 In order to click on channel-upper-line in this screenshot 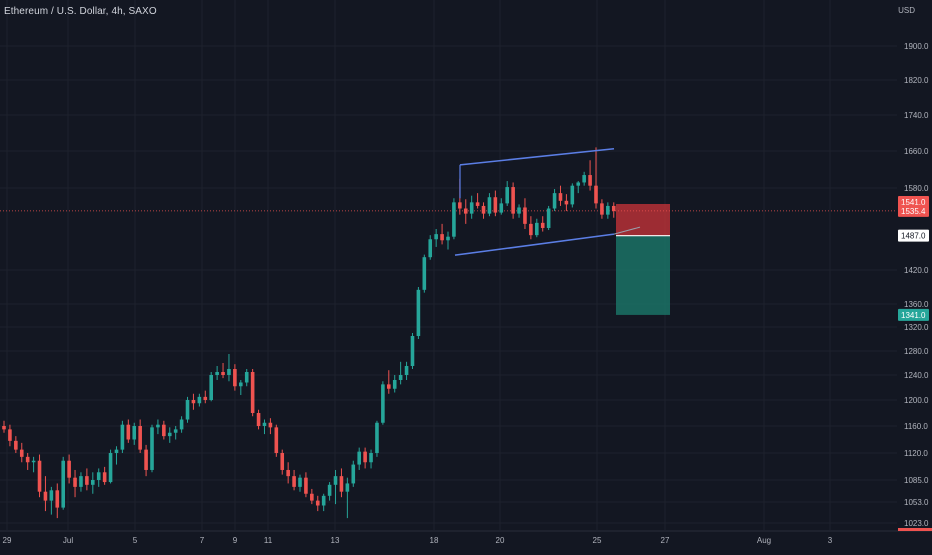, I will do `click(537, 156)`.